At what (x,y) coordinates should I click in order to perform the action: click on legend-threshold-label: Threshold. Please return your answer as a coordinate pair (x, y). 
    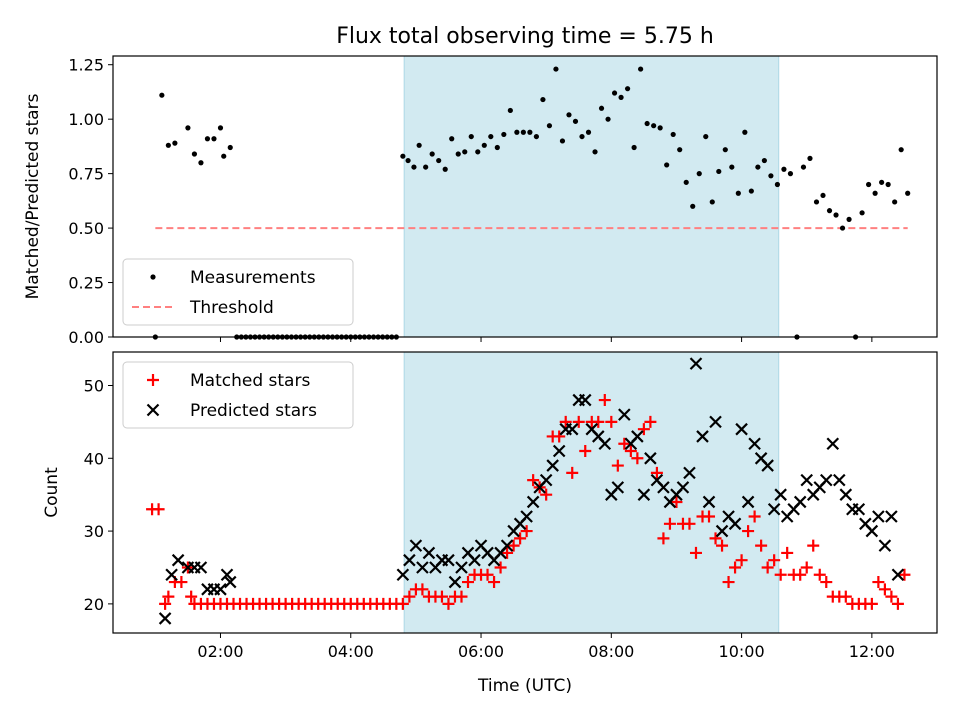
    Looking at the image, I should click on (231, 308).